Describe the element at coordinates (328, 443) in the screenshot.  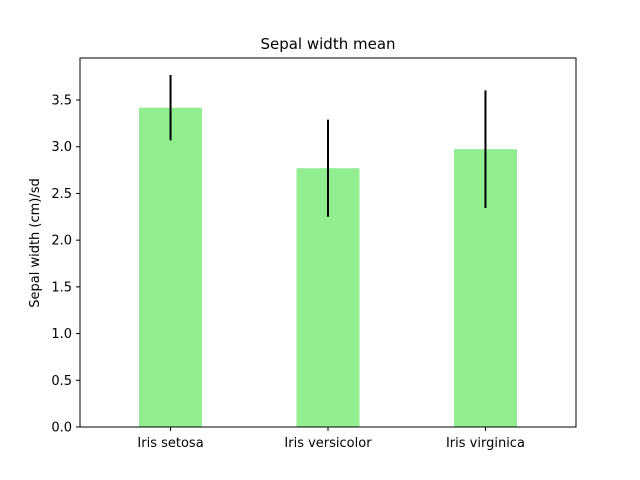
I see `x-tick-label: Iris versicolor` at that location.